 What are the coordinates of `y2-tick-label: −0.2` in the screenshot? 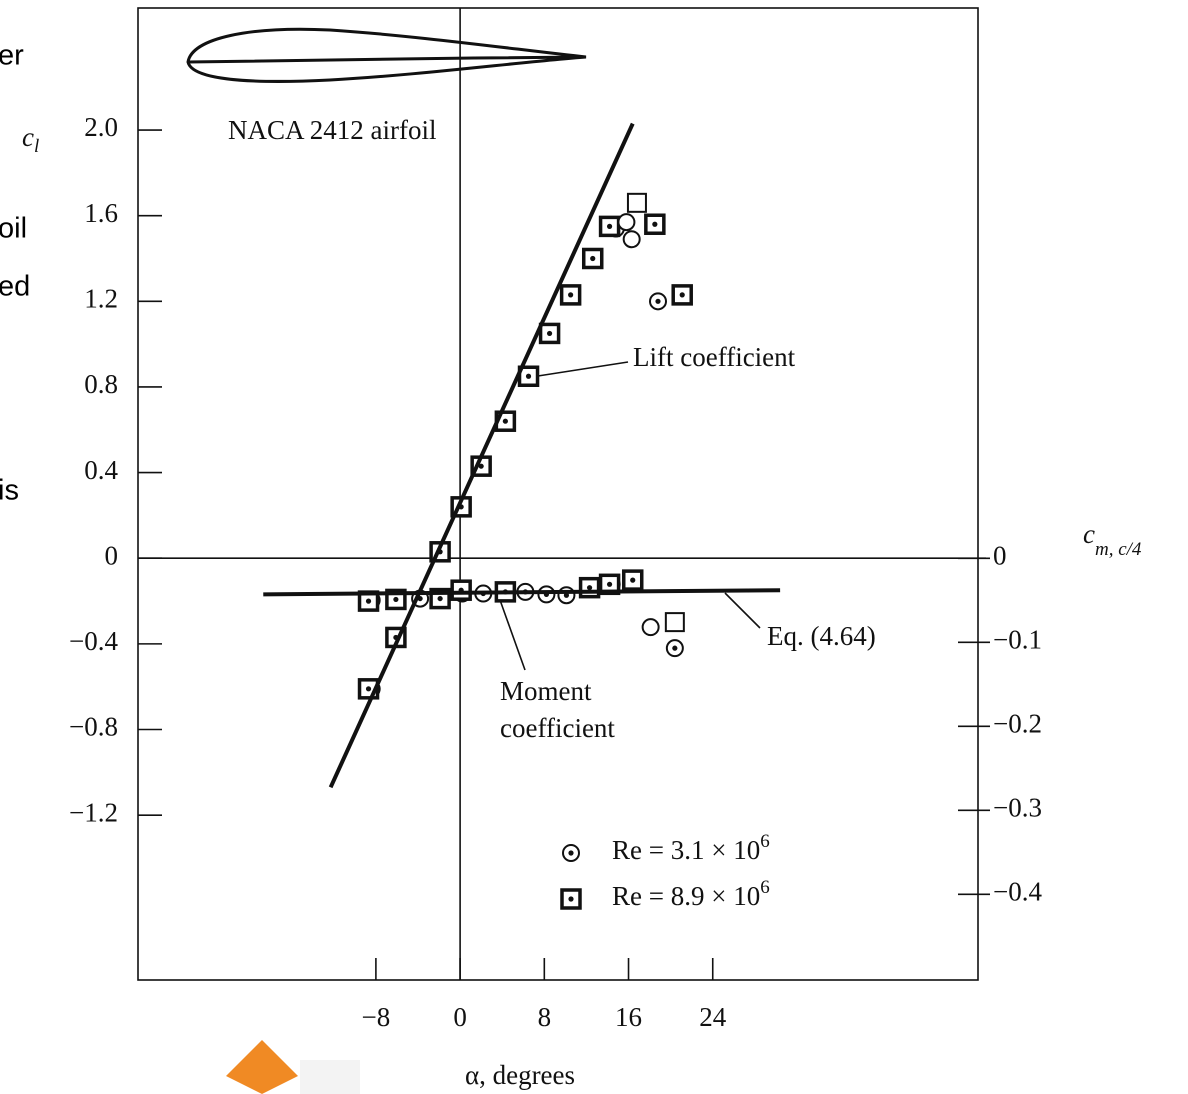 It's located at (1017, 723).